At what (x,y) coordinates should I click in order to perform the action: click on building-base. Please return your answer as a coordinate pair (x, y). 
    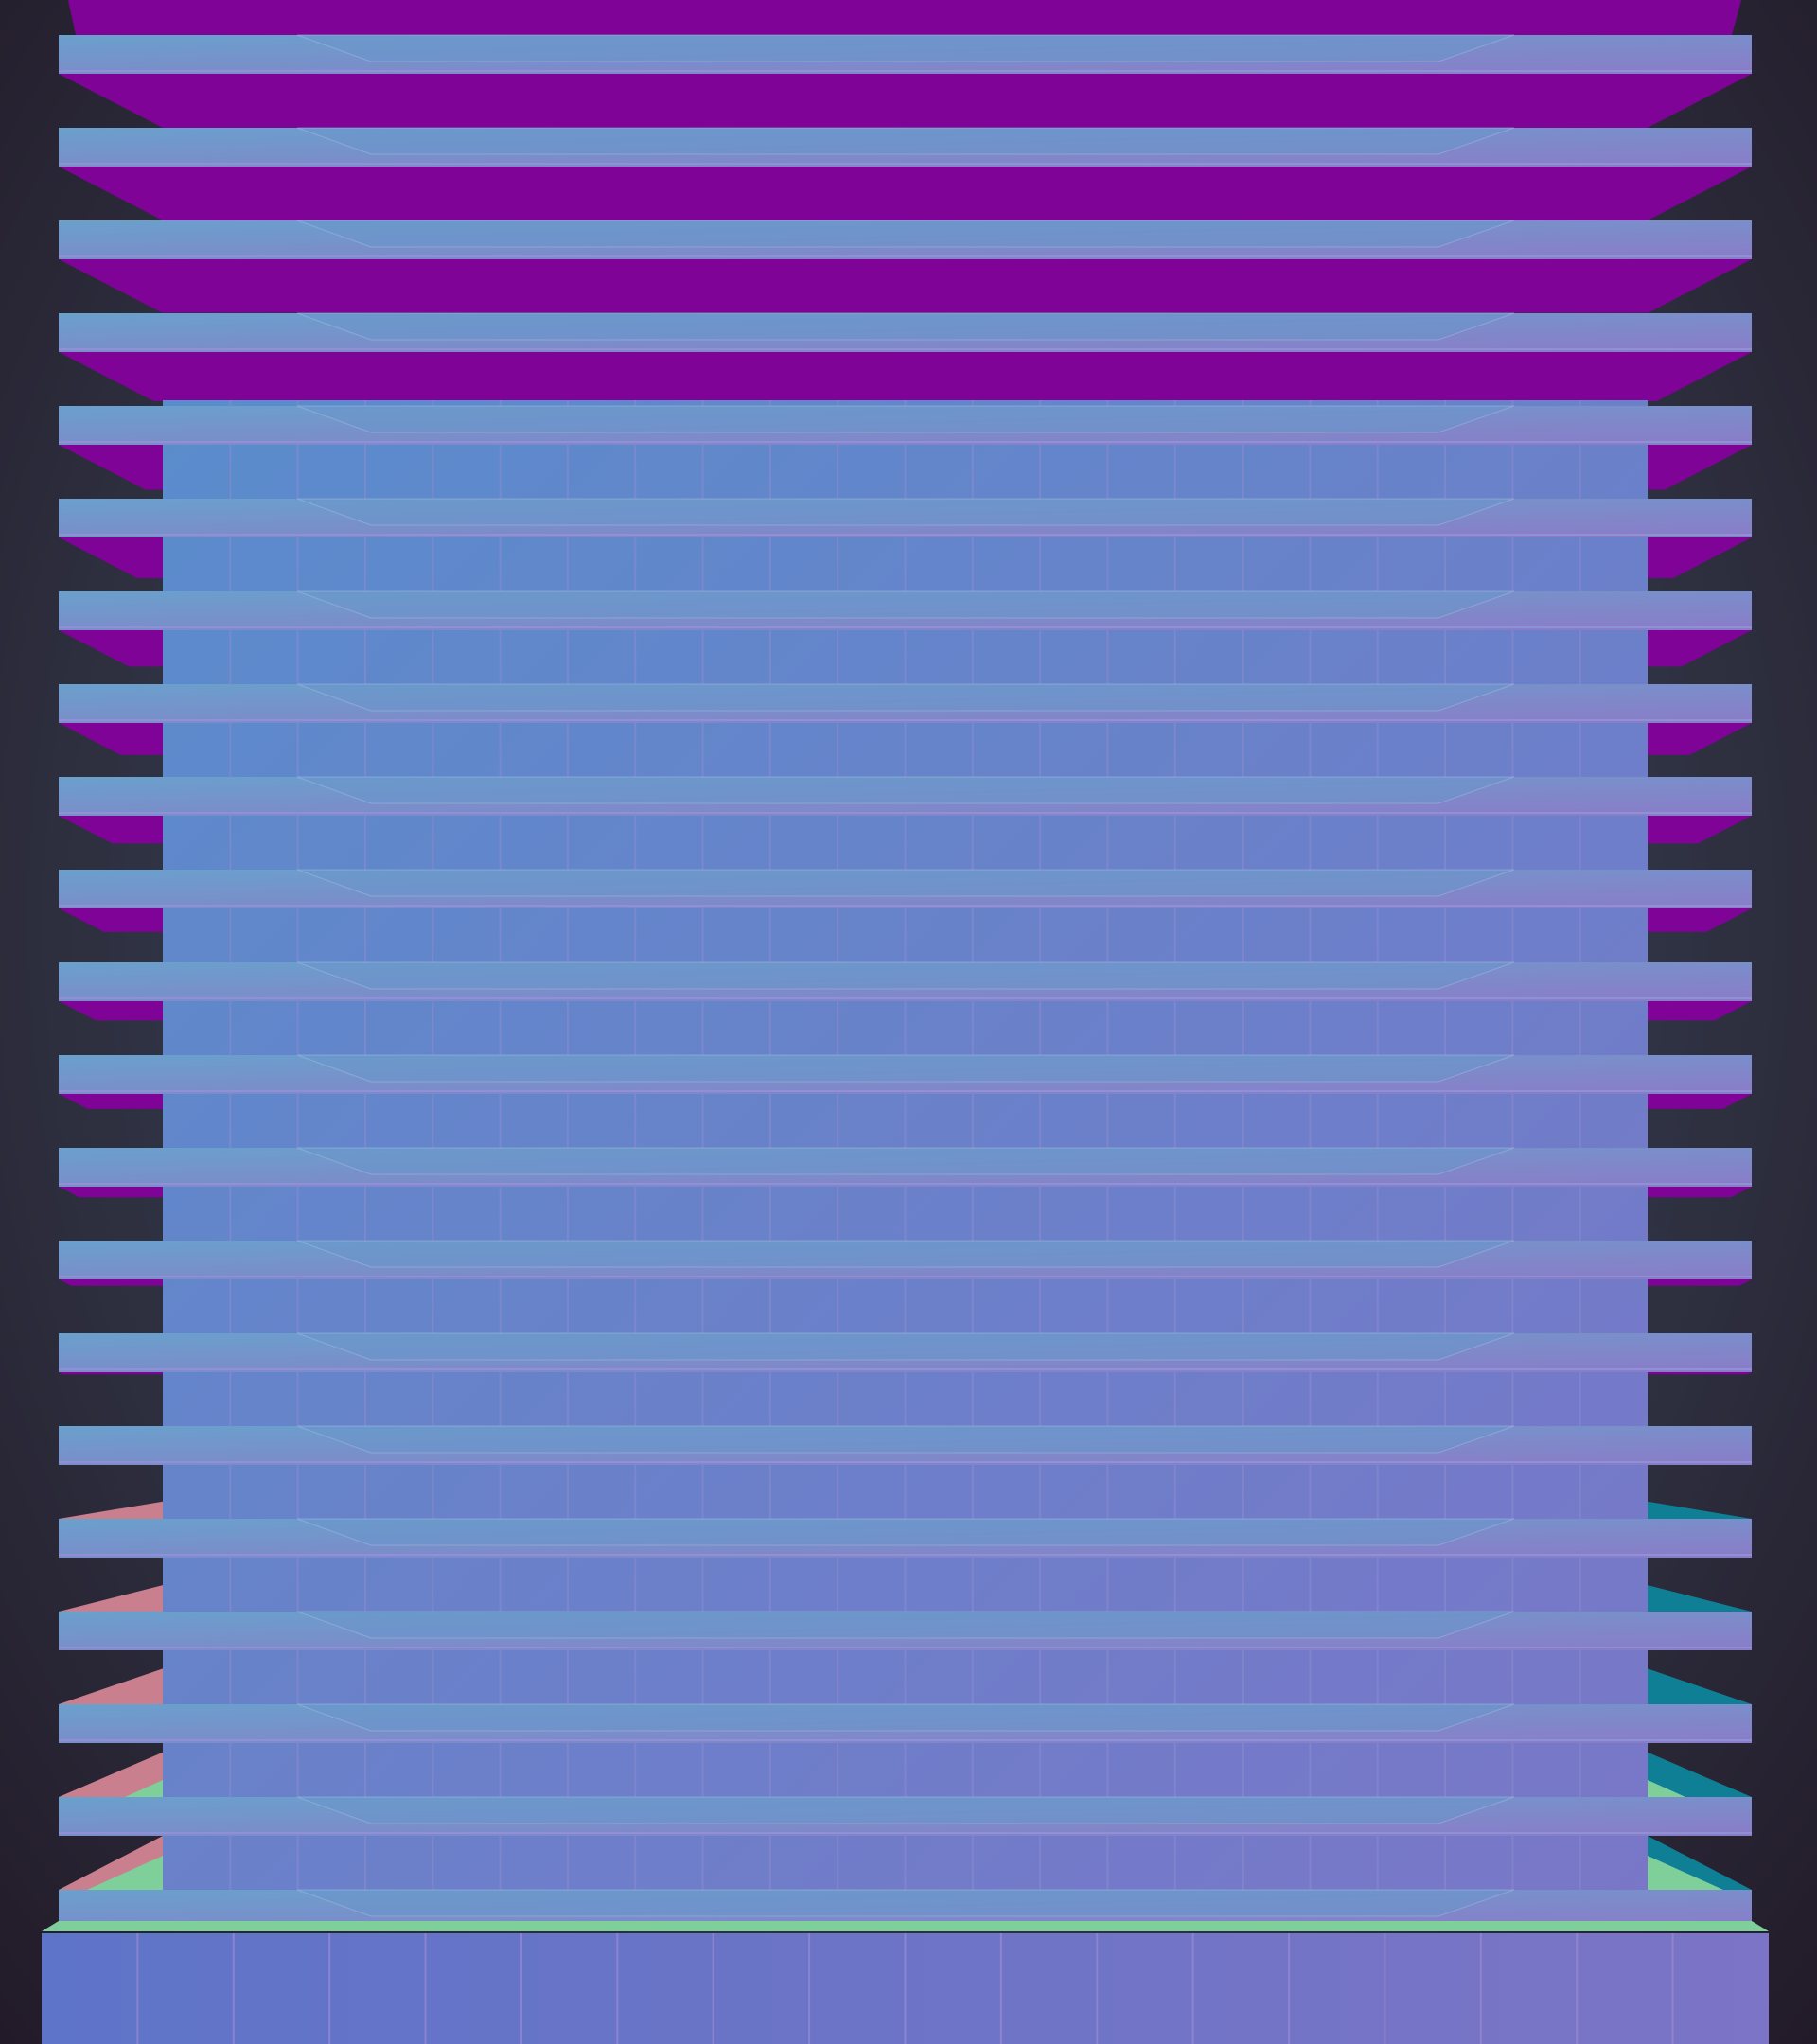
    Looking at the image, I should click on (905, 1982).